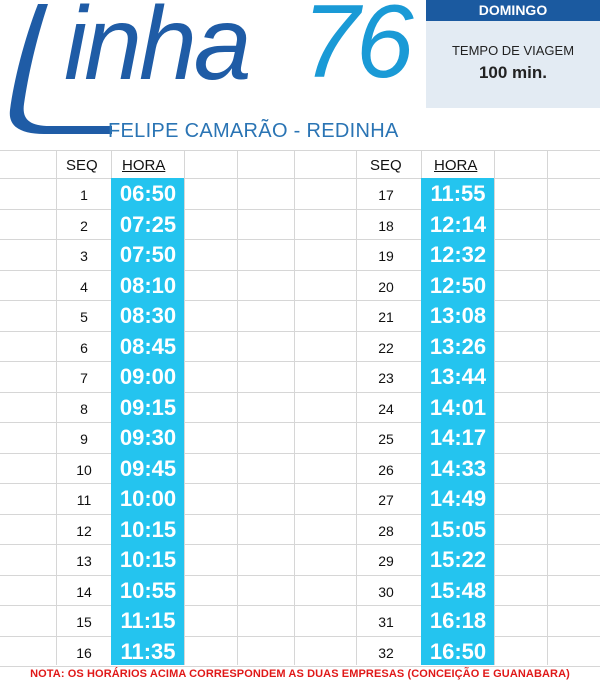 The image size is (600, 685). What do you see at coordinates (148, 376) in the screenshot?
I see `departure-time: 09:00` at bounding box center [148, 376].